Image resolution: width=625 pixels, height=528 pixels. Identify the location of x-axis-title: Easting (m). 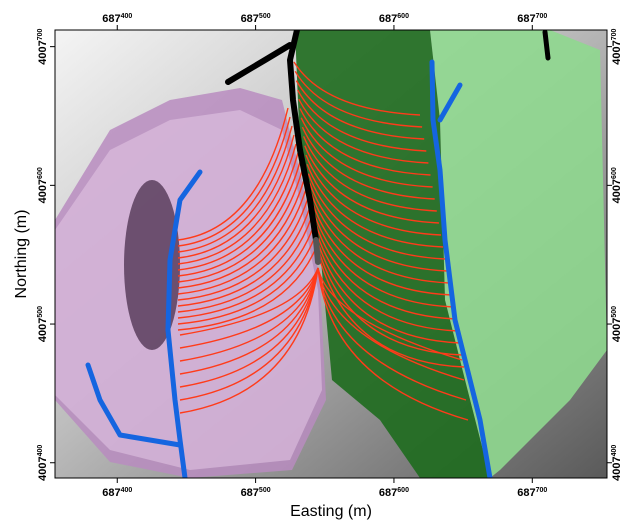
(331, 511).